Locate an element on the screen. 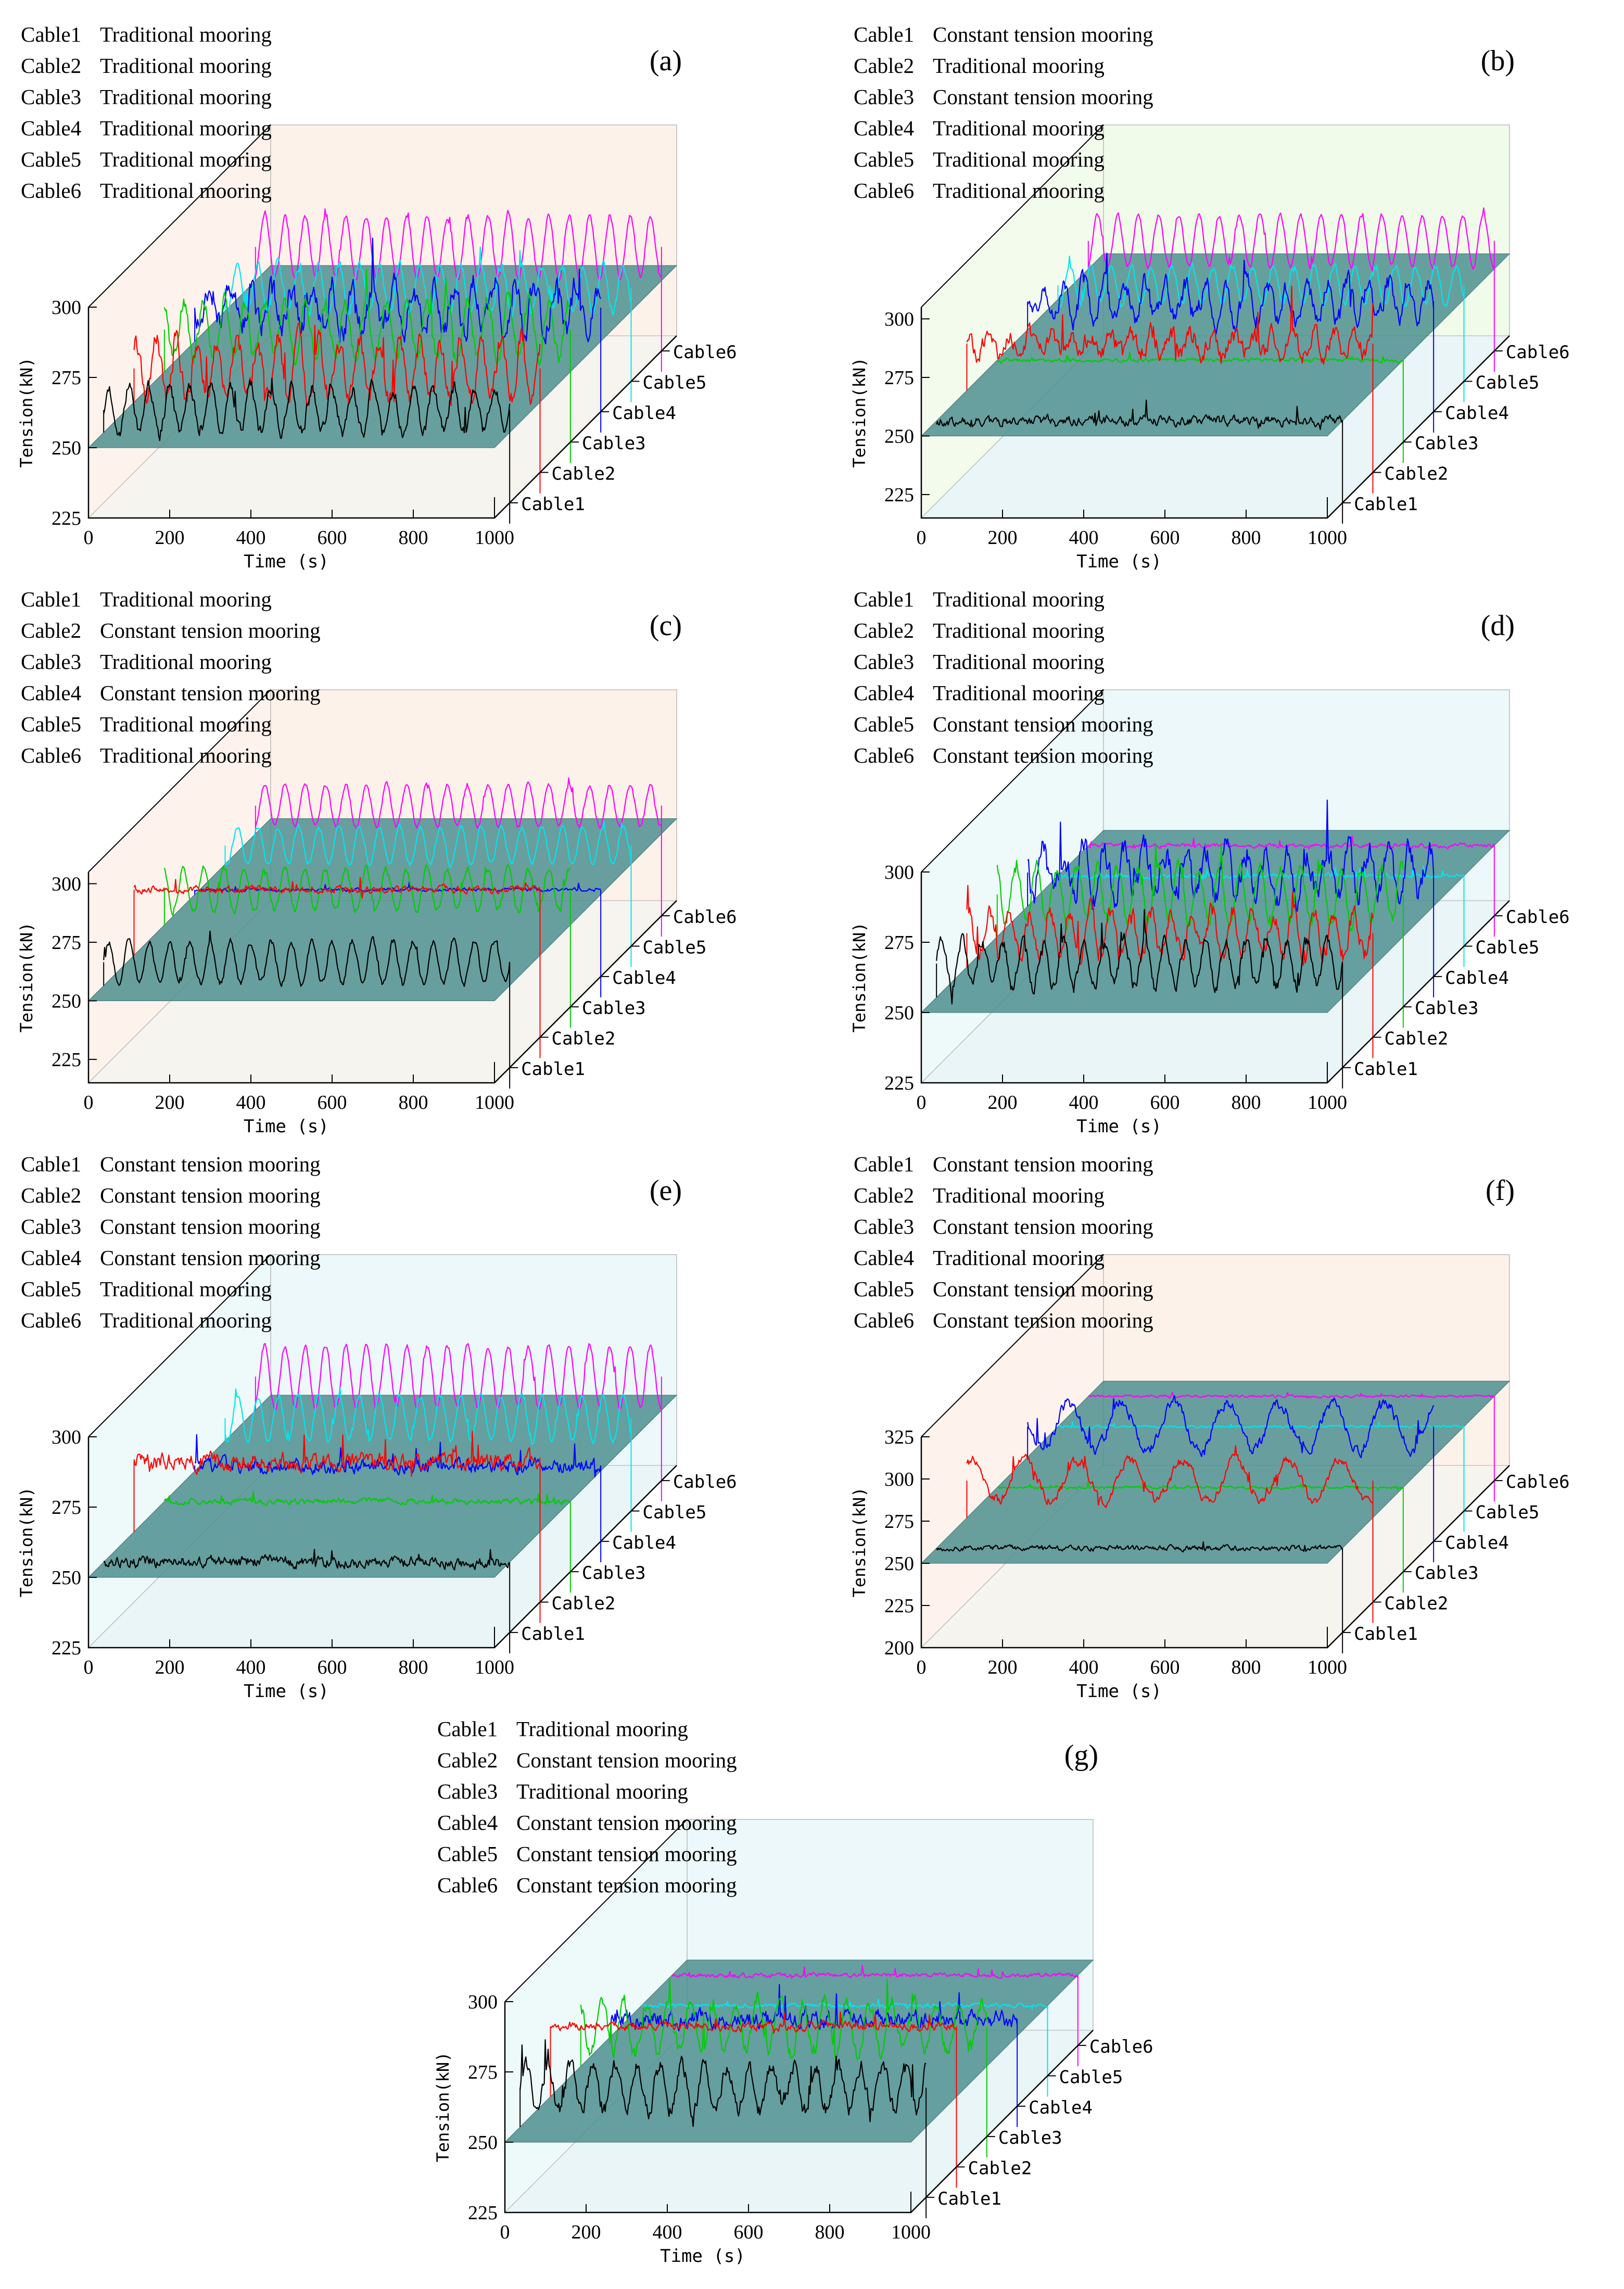  panel-letter: (c) is located at coordinates (666, 626).